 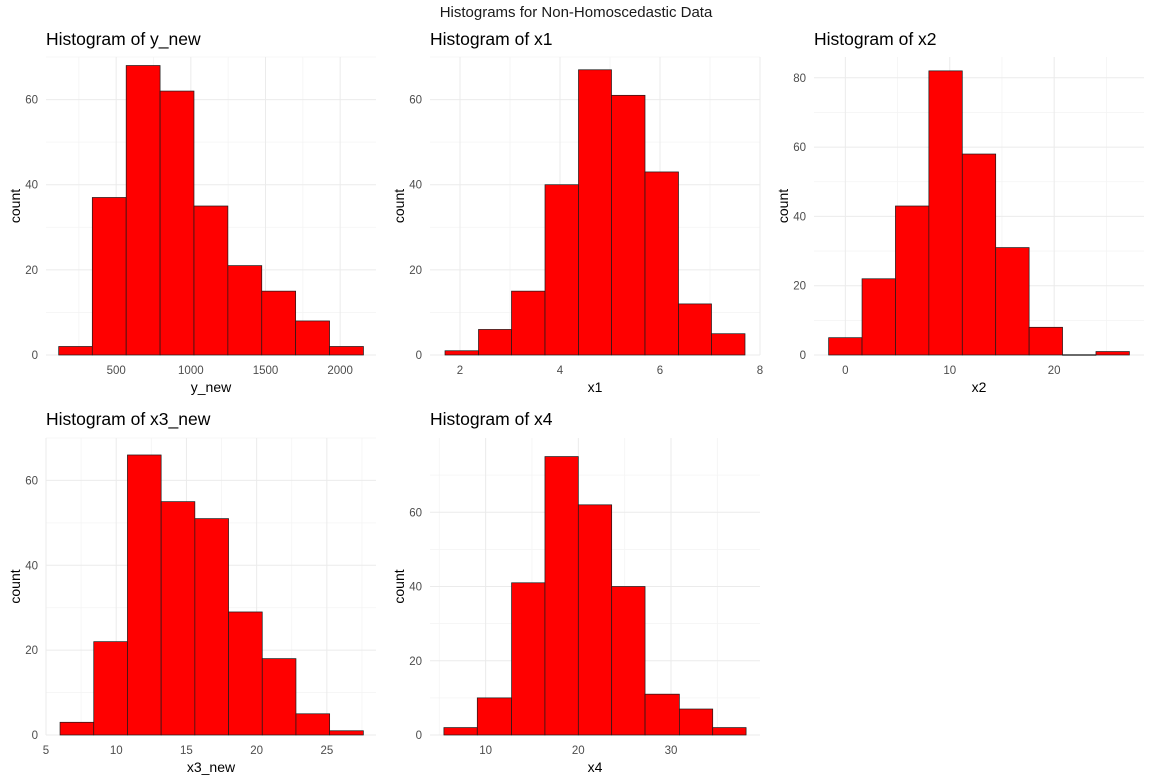 I want to click on x-tick-label: 4, so click(x=560, y=371).